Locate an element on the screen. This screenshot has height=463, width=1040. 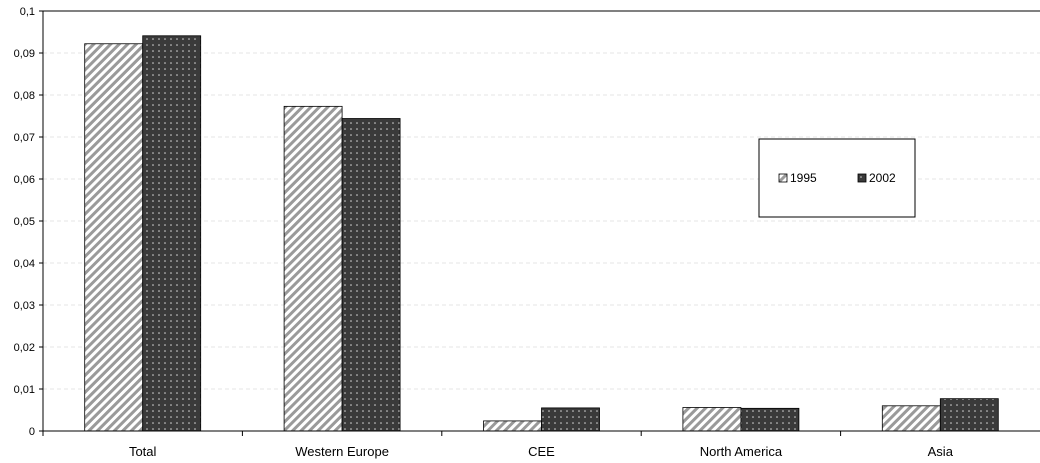
y-tick-label: 0,05 is located at coordinates (24, 222).